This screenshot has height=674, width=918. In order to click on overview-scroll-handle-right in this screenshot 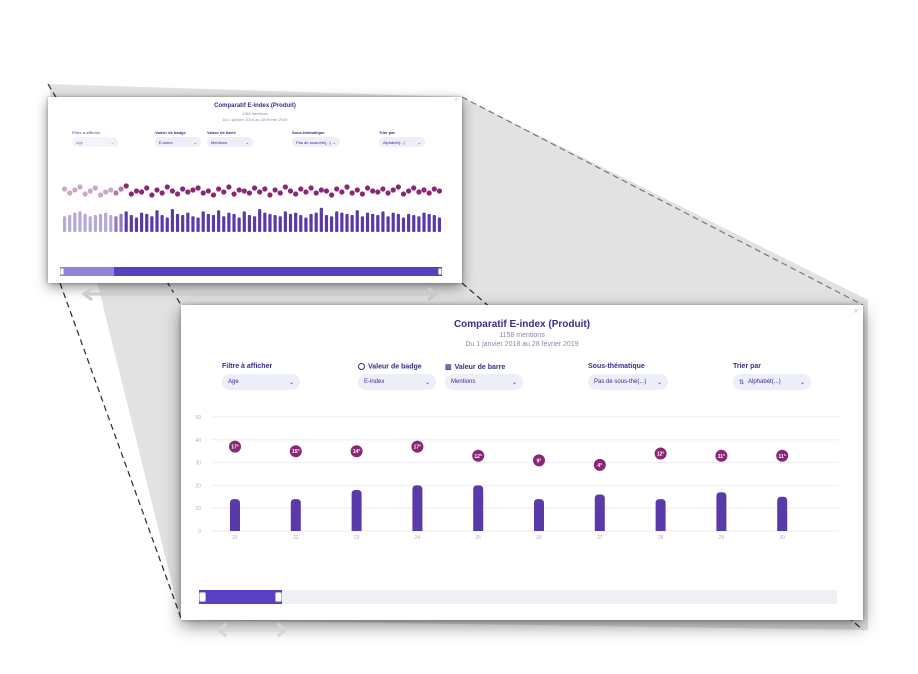, I will do `click(440, 271)`.